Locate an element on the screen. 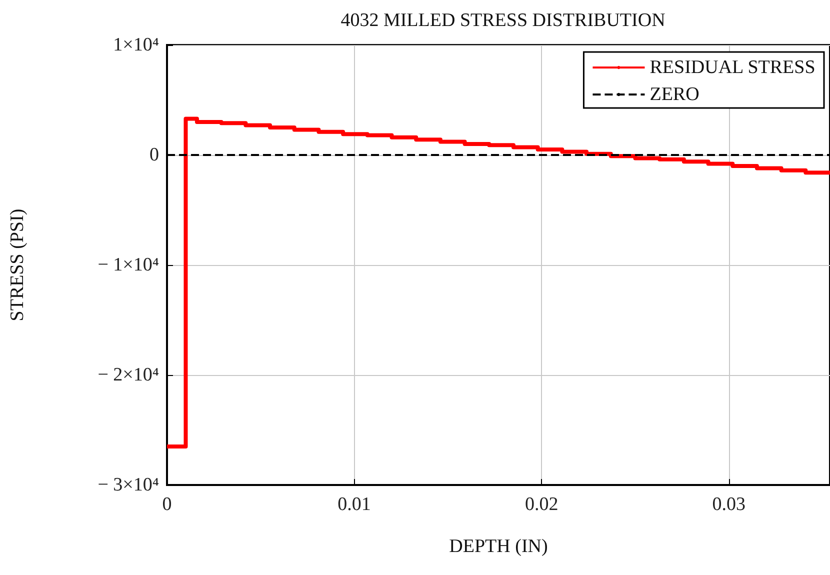  y-tick-label: − 2×10⁴ is located at coordinates (129, 375).